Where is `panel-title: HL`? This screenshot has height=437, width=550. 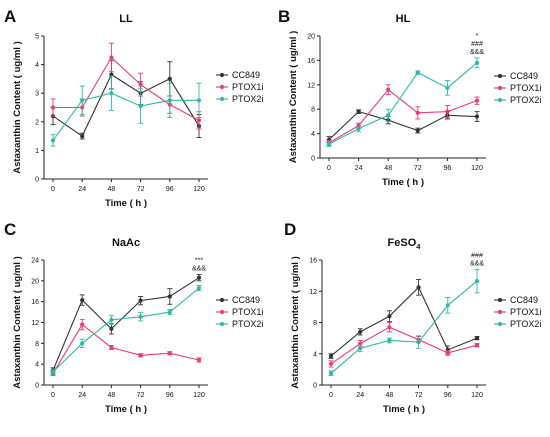 panel-title: HL is located at coordinates (403, 19).